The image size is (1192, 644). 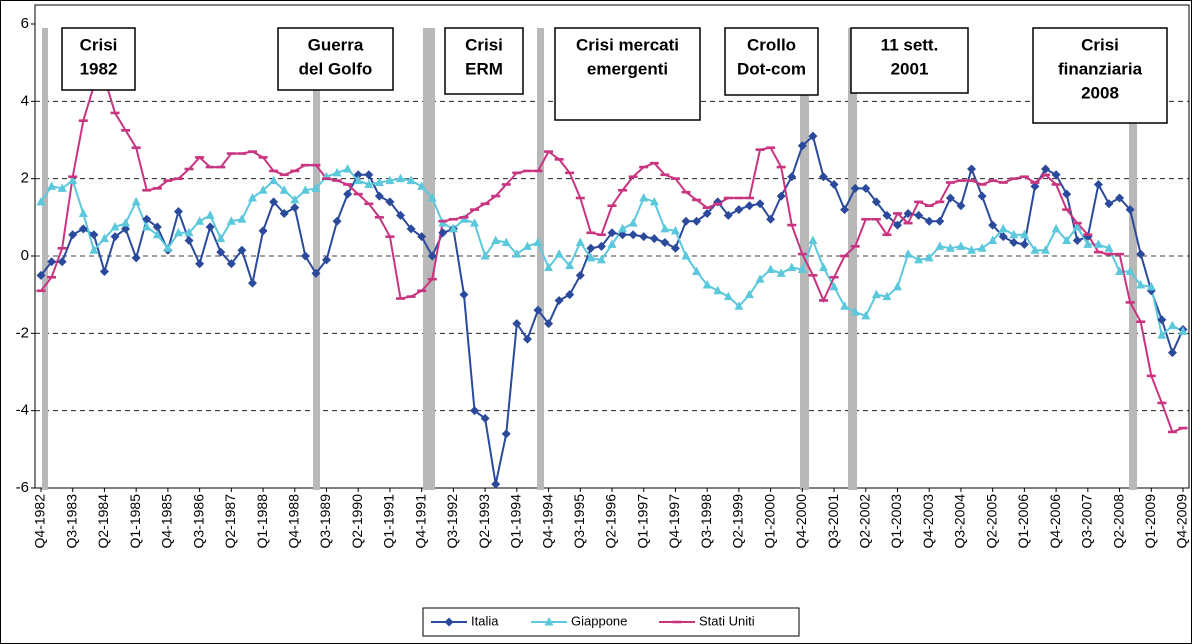 I want to click on y-tick-label: -6, so click(x=22, y=487).